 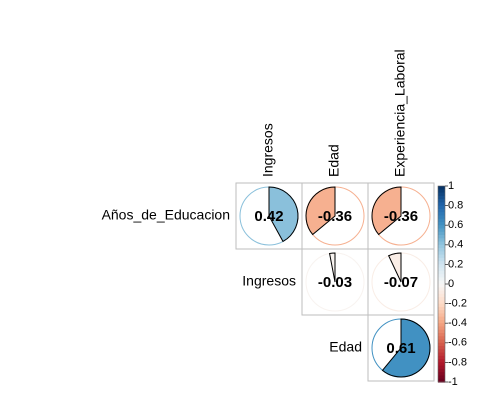 I want to click on column-label: Edad, so click(x=334, y=160).